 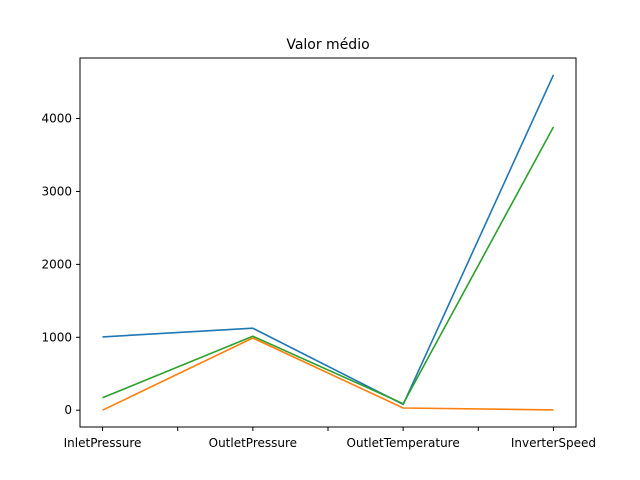 I want to click on y-tick-label: 2000, so click(x=56, y=264).